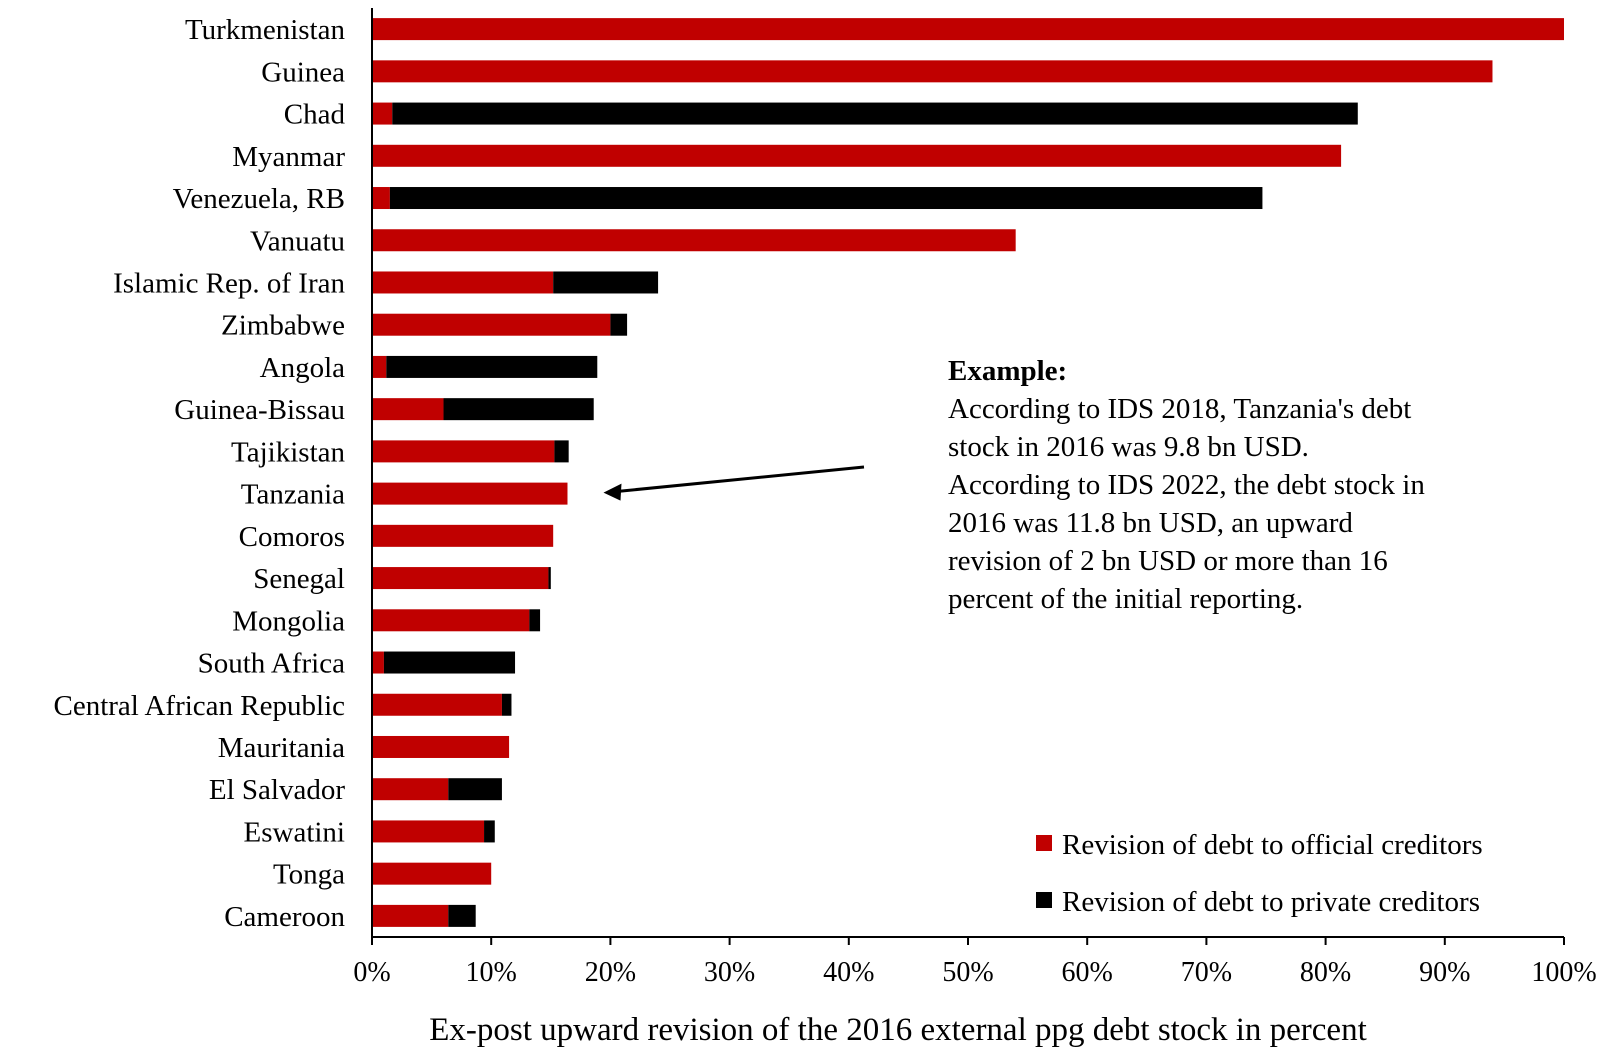 Image resolution: width=1608 pixels, height=1054 pixels. Describe the element at coordinates (1206, 972) in the screenshot. I see `x-tick-label: 70%` at that location.